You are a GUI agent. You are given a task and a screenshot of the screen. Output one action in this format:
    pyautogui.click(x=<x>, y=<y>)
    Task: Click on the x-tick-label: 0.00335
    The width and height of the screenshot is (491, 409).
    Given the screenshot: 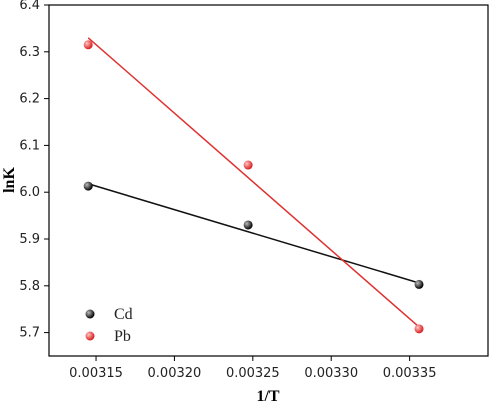 What is the action you would take?
    pyautogui.click(x=410, y=373)
    